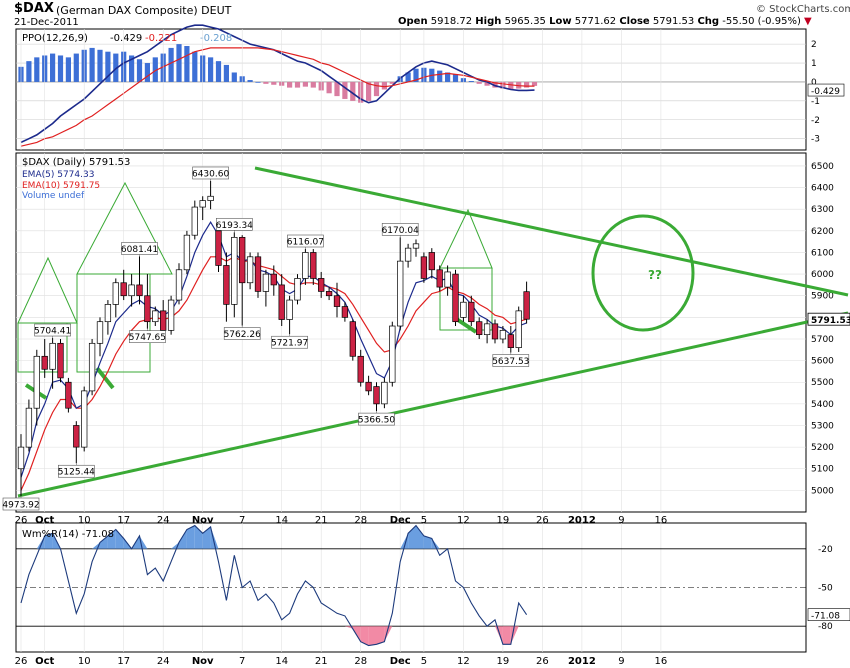  What do you see at coordinates (808, 21) in the screenshot?
I see `down-arrow-icon: ▼` at bounding box center [808, 21].